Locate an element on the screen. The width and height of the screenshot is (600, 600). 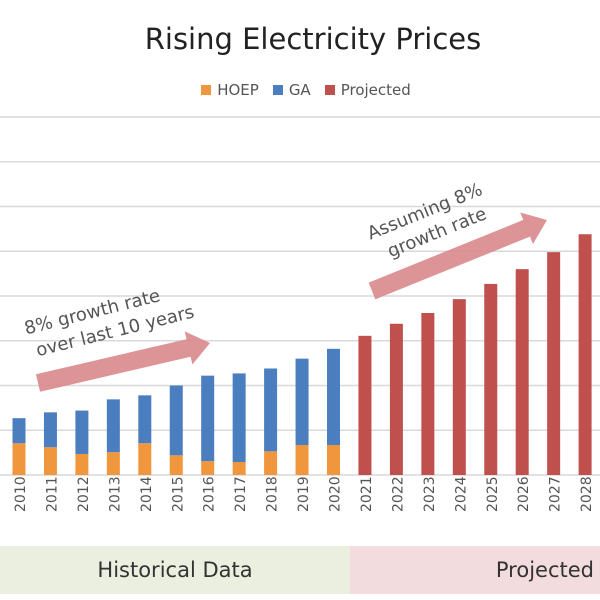
bar-hoep-2020 is located at coordinates (333, 460).